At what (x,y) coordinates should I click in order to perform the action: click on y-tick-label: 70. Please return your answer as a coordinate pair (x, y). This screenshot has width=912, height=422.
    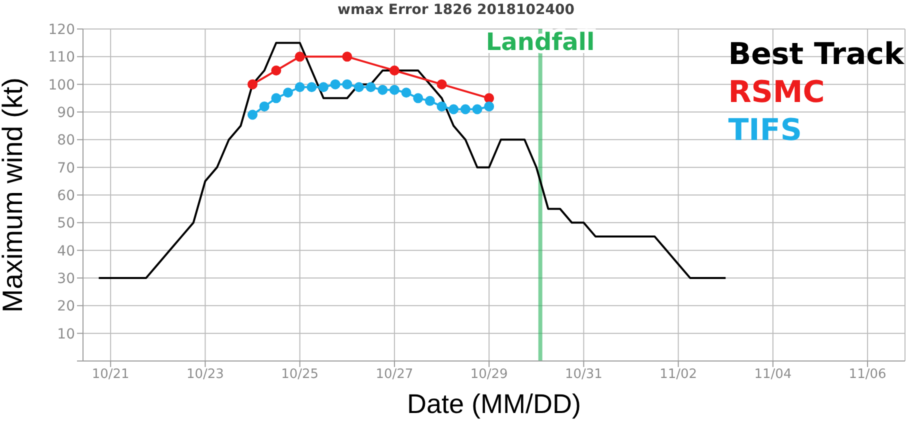
    Looking at the image, I should click on (66, 168).